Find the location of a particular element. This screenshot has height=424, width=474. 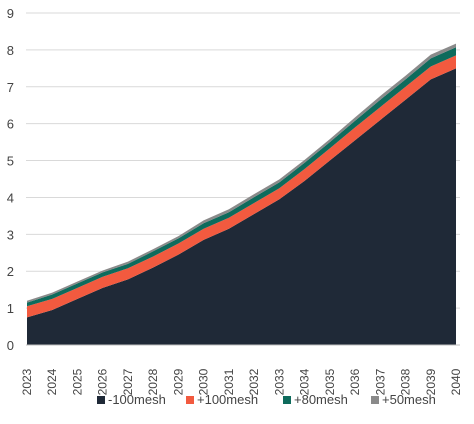

y-tick-label: 0 is located at coordinates (10, 345).